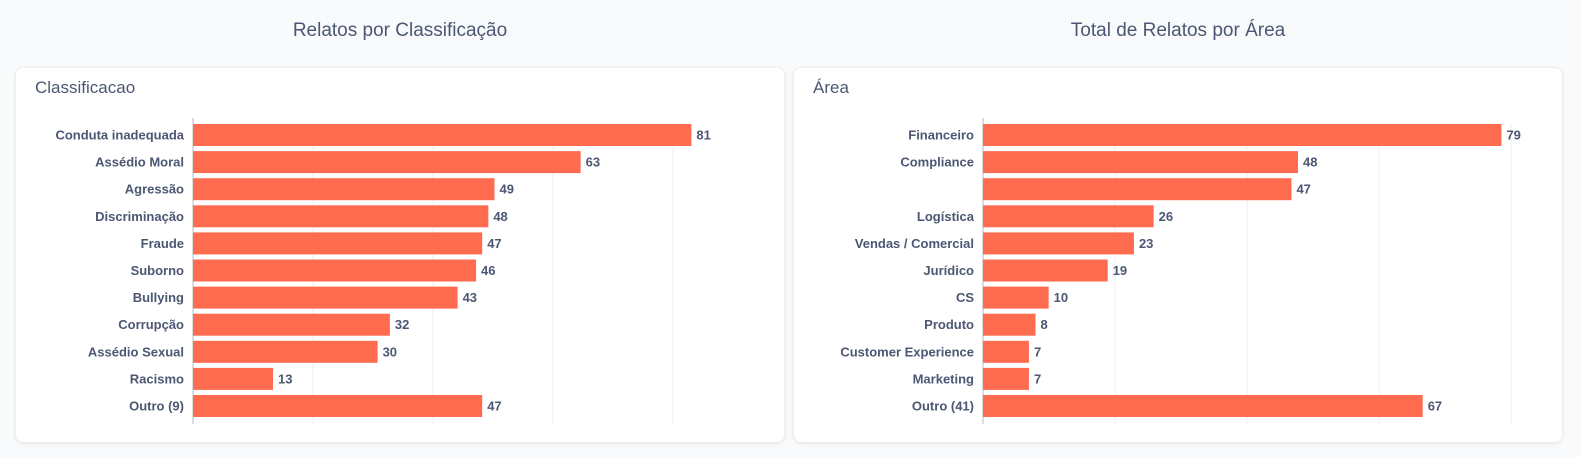 The image size is (1581, 457). Describe the element at coordinates (941, 135) in the screenshot. I see `category-label: Financeiro` at that location.